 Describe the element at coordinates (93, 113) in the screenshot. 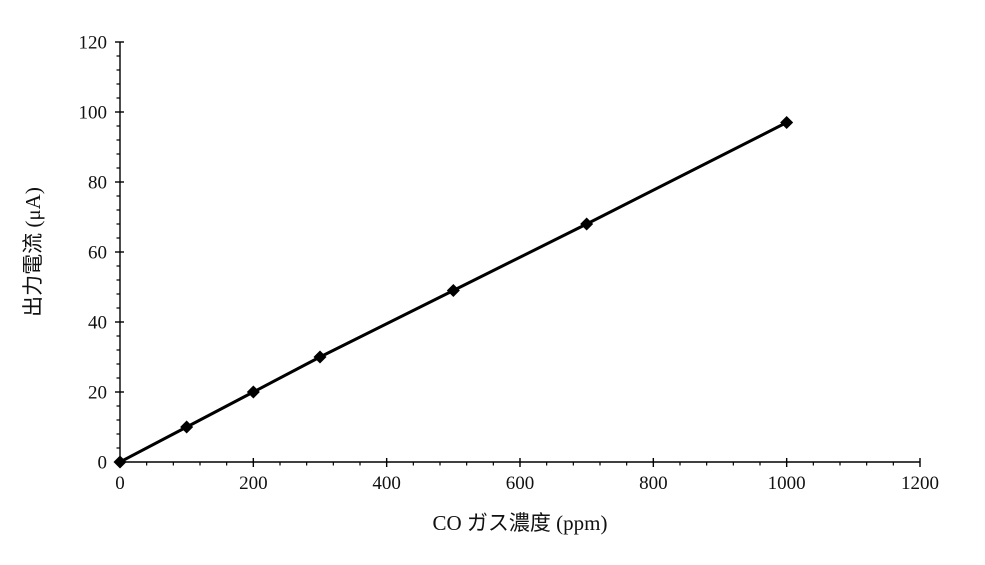

I see `y-tick-label: 100` at that location.